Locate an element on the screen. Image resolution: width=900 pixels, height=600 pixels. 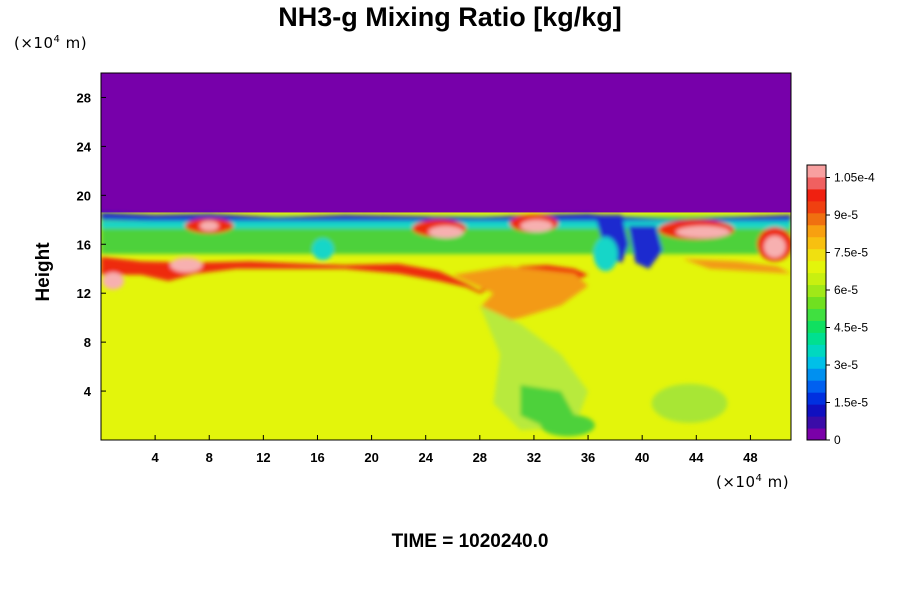
x-unit-exponent: 4 is located at coordinates (759, 478).